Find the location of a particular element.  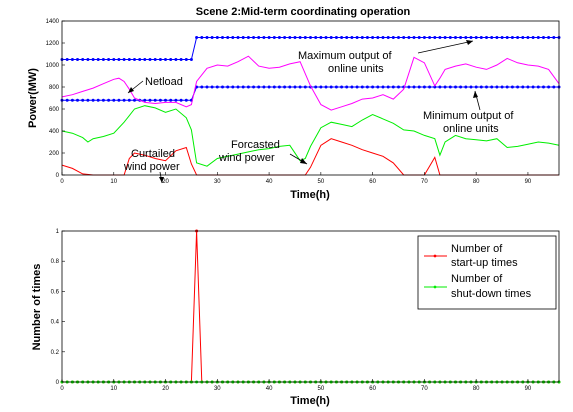

annotation-minimum-output-line1: Minimum output of is located at coordinates (468, 116).